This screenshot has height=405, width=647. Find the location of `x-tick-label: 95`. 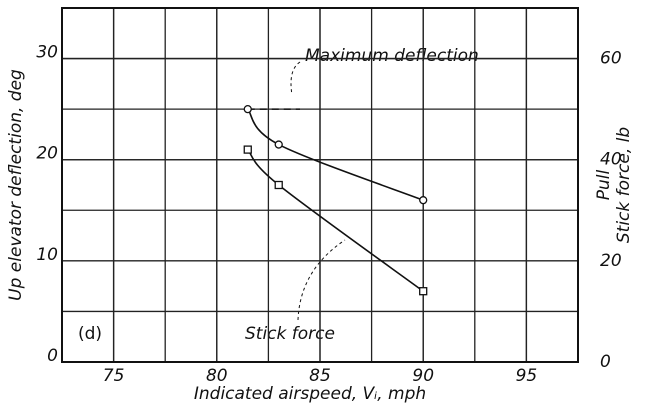

x-tick-label: 95 is located at coordinates (527, 376).